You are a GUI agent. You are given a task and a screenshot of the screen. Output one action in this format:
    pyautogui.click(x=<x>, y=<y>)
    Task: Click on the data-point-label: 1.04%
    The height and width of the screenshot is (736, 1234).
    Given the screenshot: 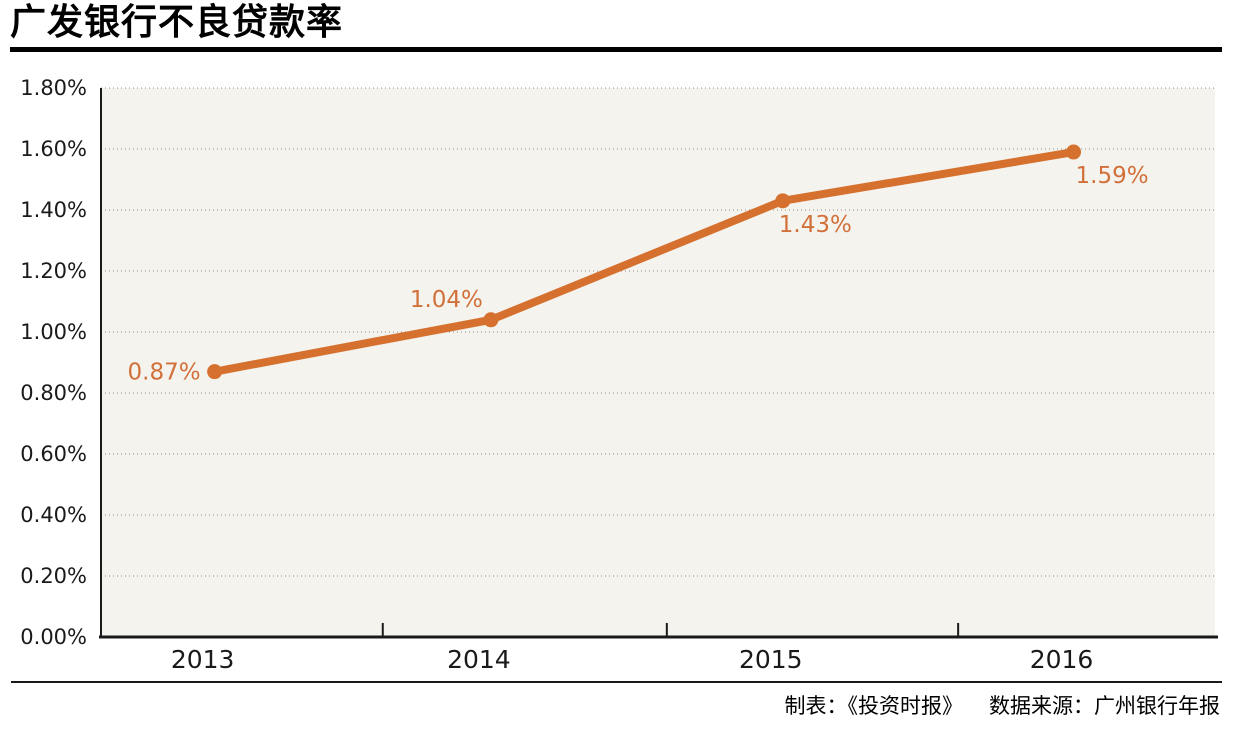 What is the action you would take?
    pyautogui.click(x=446, y=300)
    